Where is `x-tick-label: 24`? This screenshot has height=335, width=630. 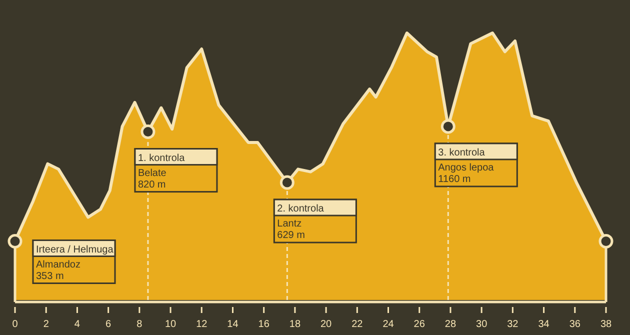 x-tick-label: 24 is located at coordinates (388, 324).